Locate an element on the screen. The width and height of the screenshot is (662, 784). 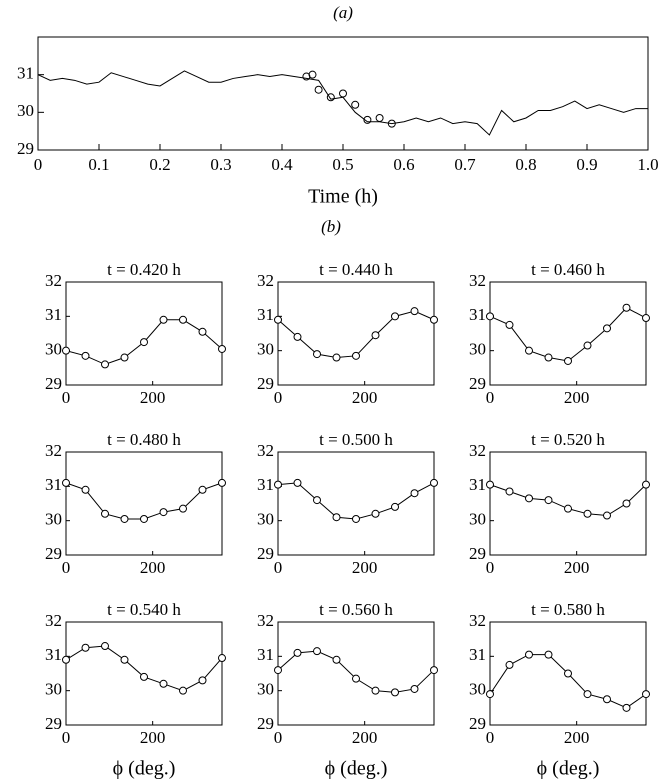
chart-title: t = 0.500 h is located at coordinates (356, 439).